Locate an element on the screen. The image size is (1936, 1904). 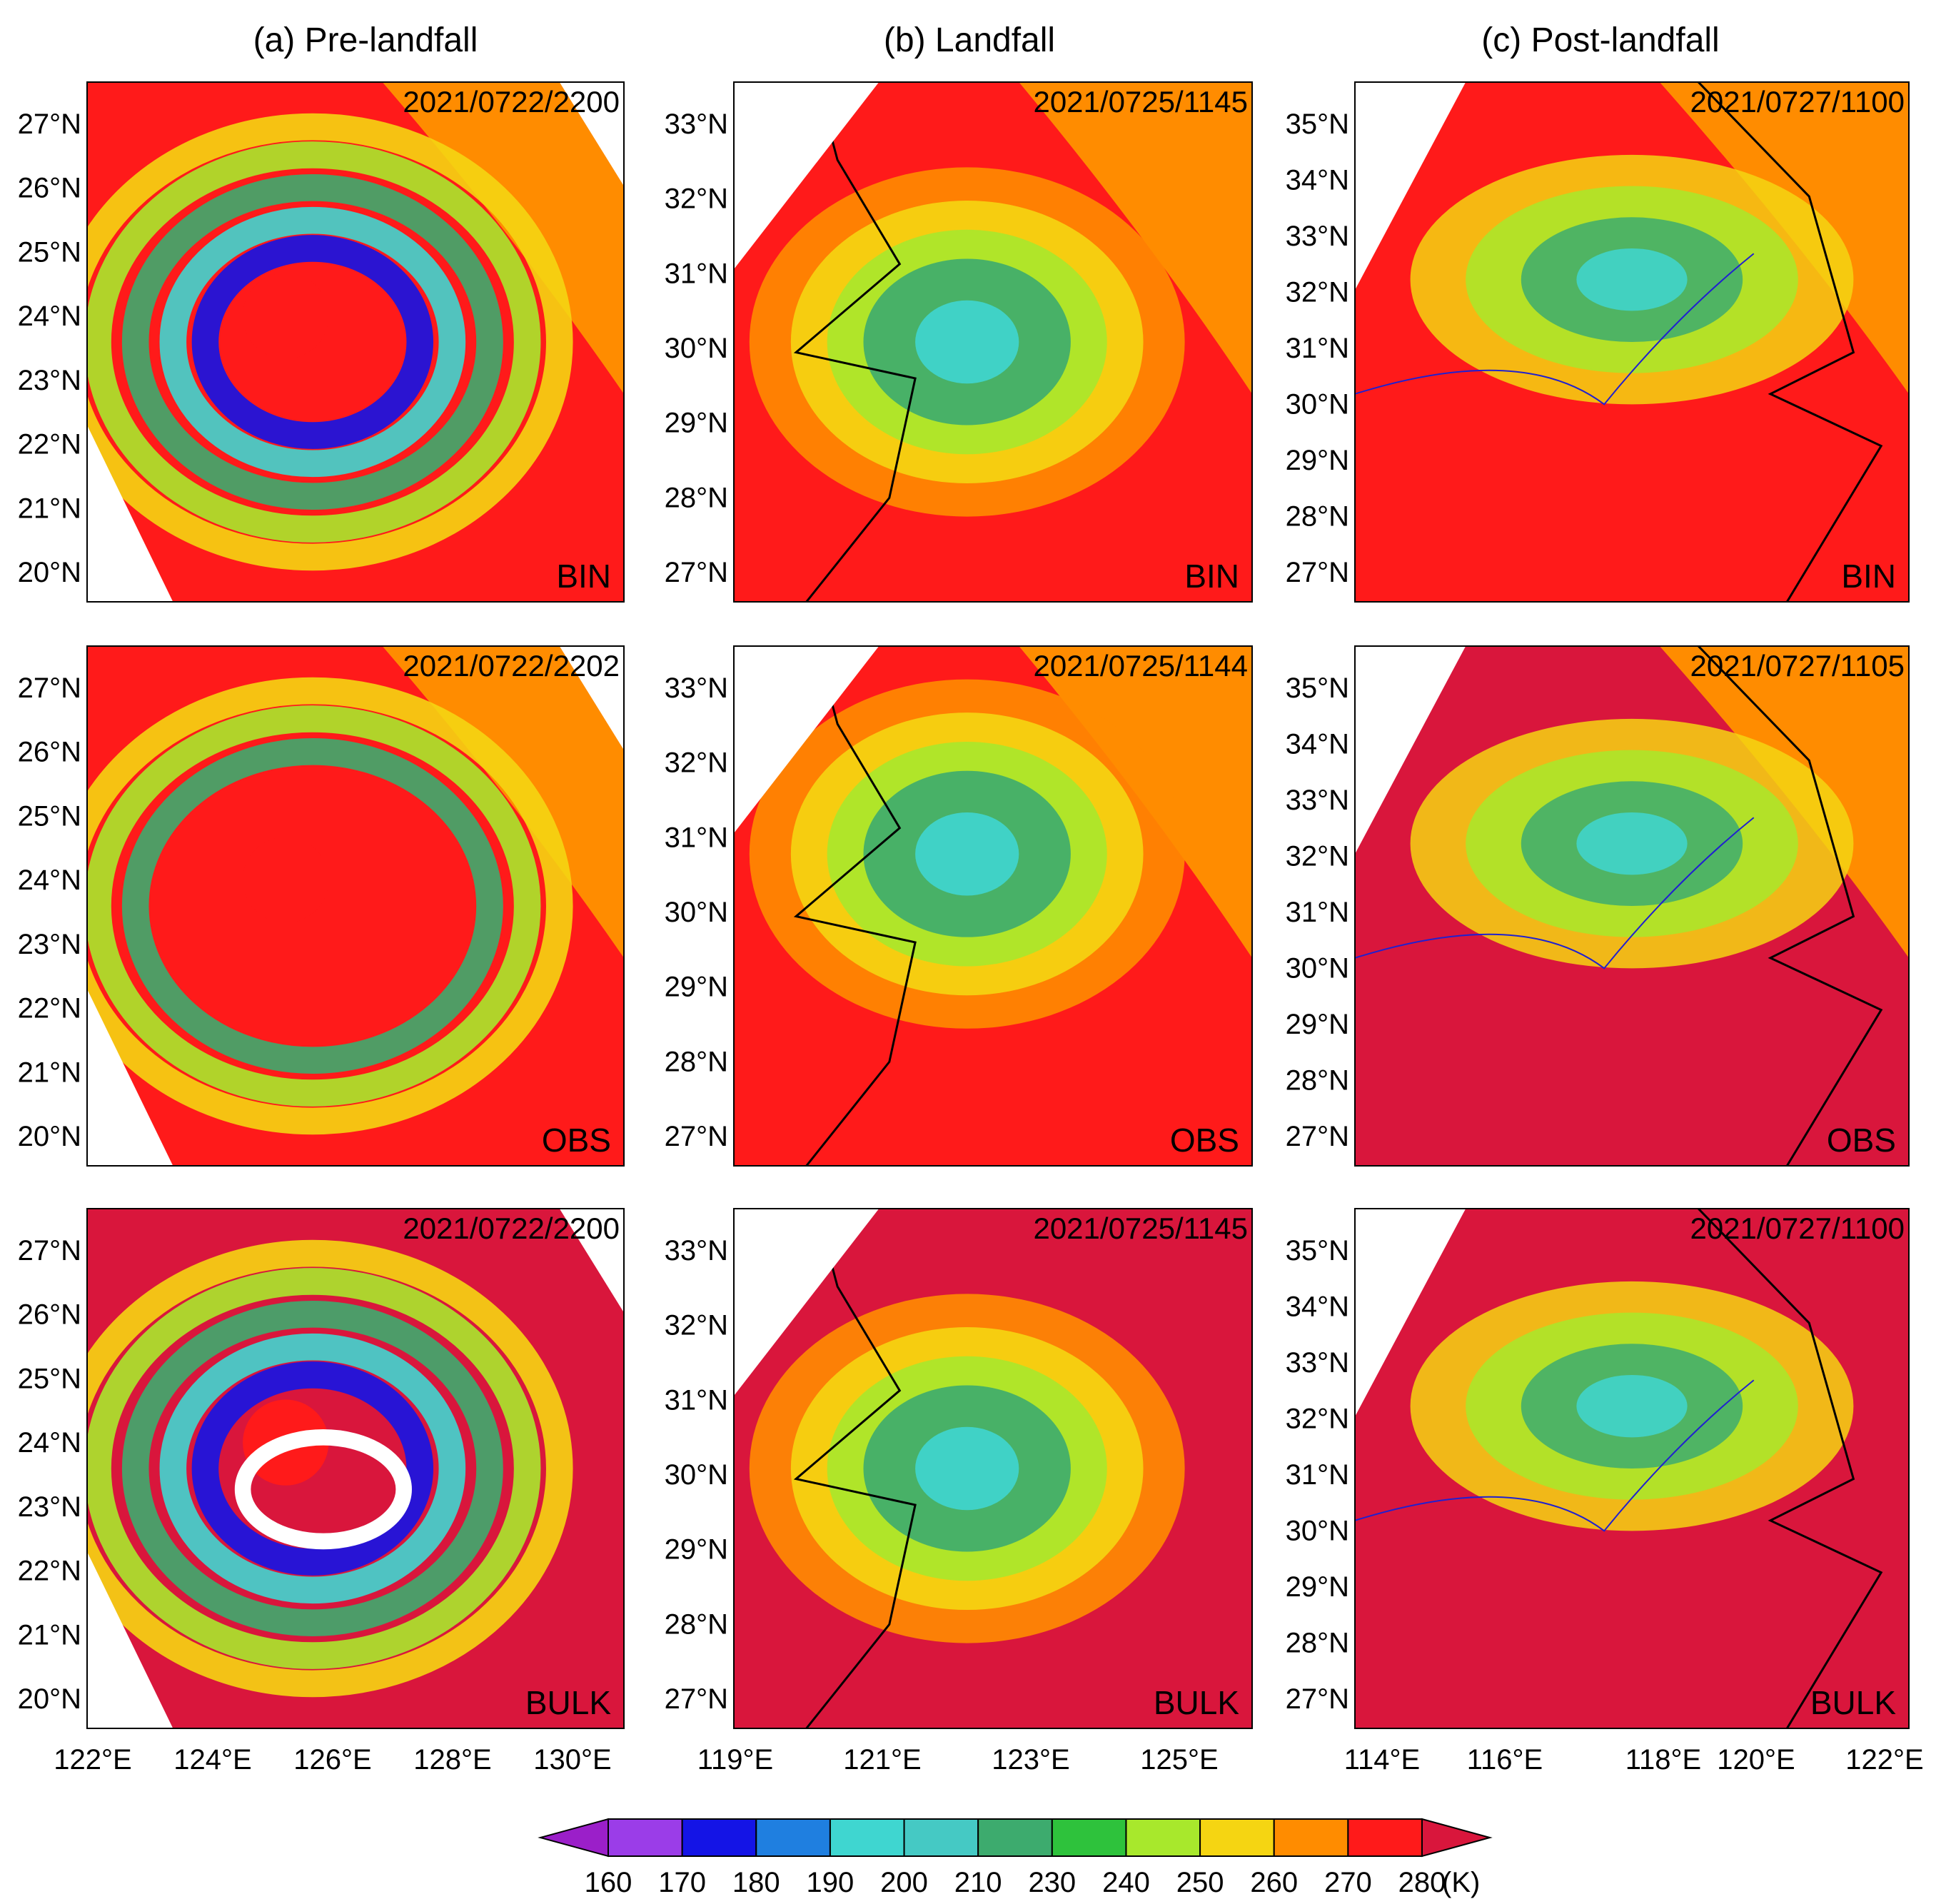
river is located at coordinates (1555, 1455).